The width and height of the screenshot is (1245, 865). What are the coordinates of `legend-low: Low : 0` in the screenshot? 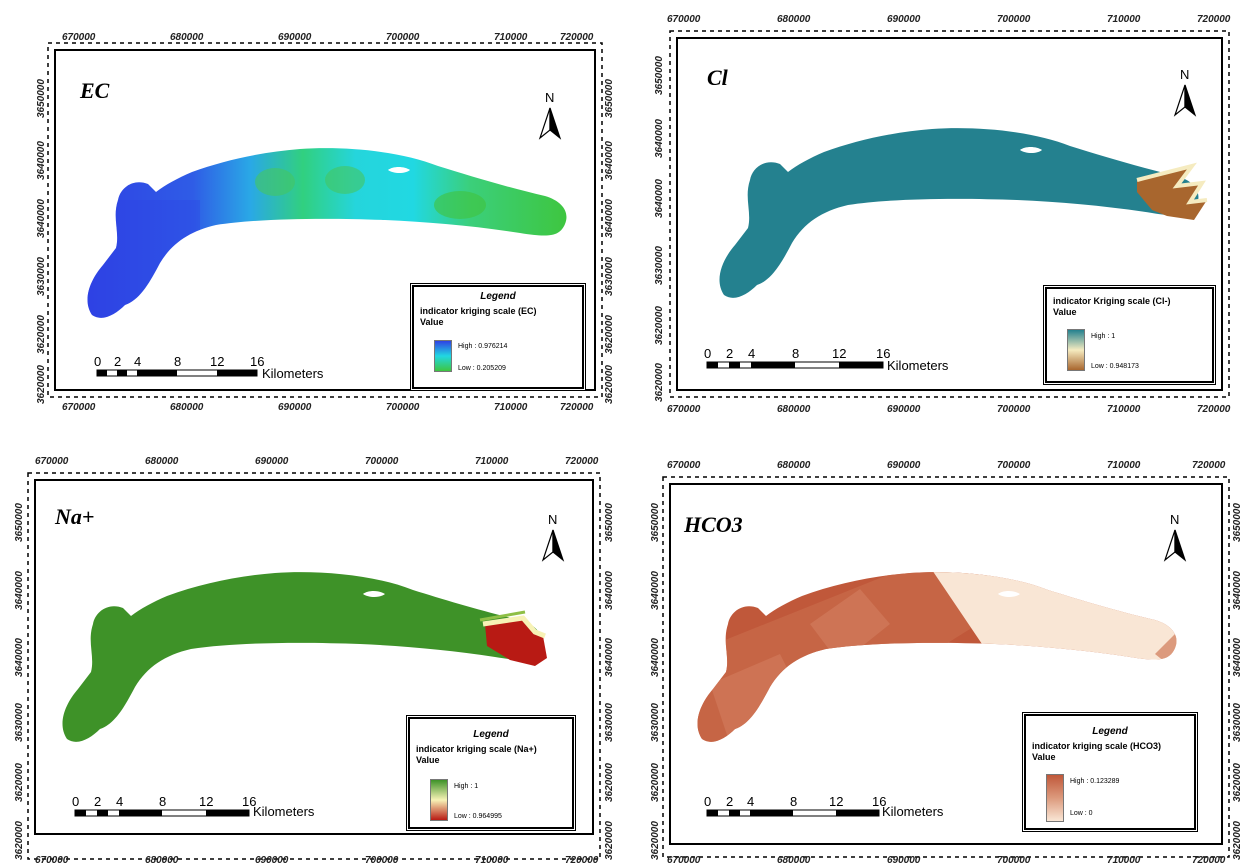 It's located at (1081, 813).